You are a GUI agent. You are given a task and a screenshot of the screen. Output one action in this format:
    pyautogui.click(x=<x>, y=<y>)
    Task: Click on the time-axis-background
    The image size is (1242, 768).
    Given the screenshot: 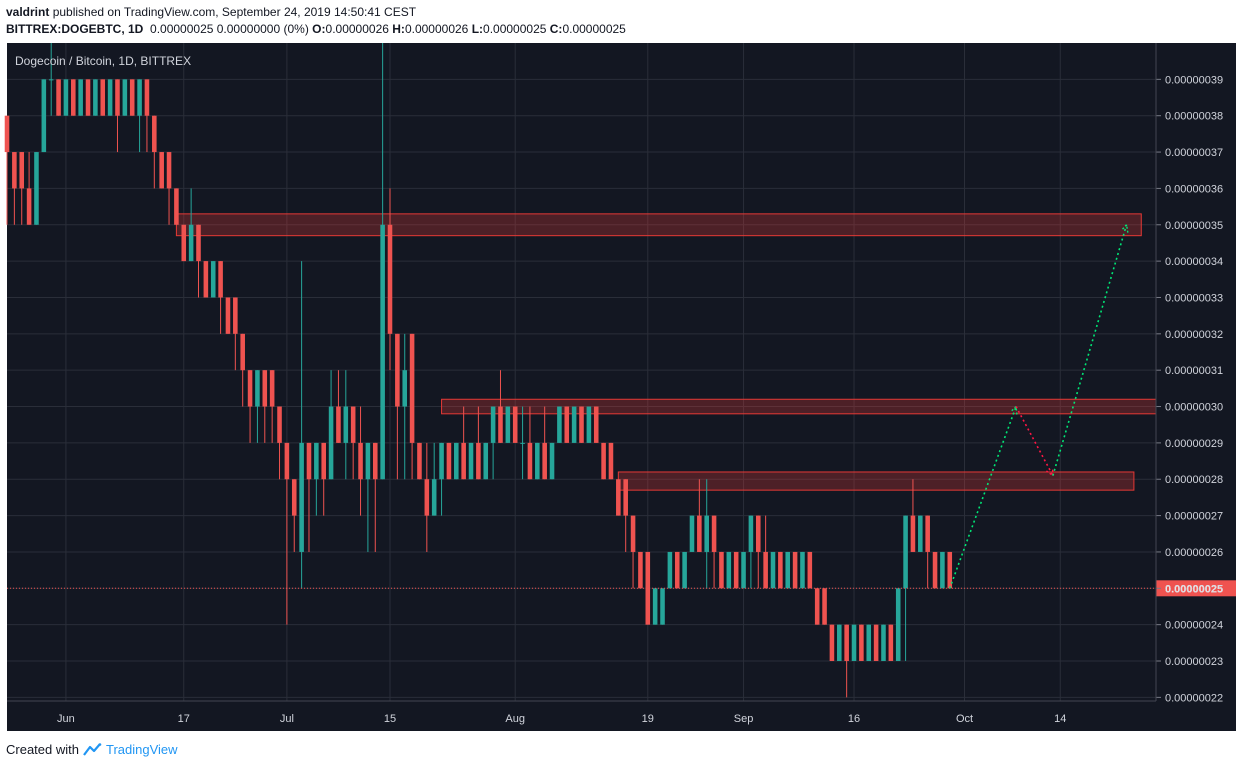 What is the action you would take?
    pyautogui.click(x=621, y=716)
    